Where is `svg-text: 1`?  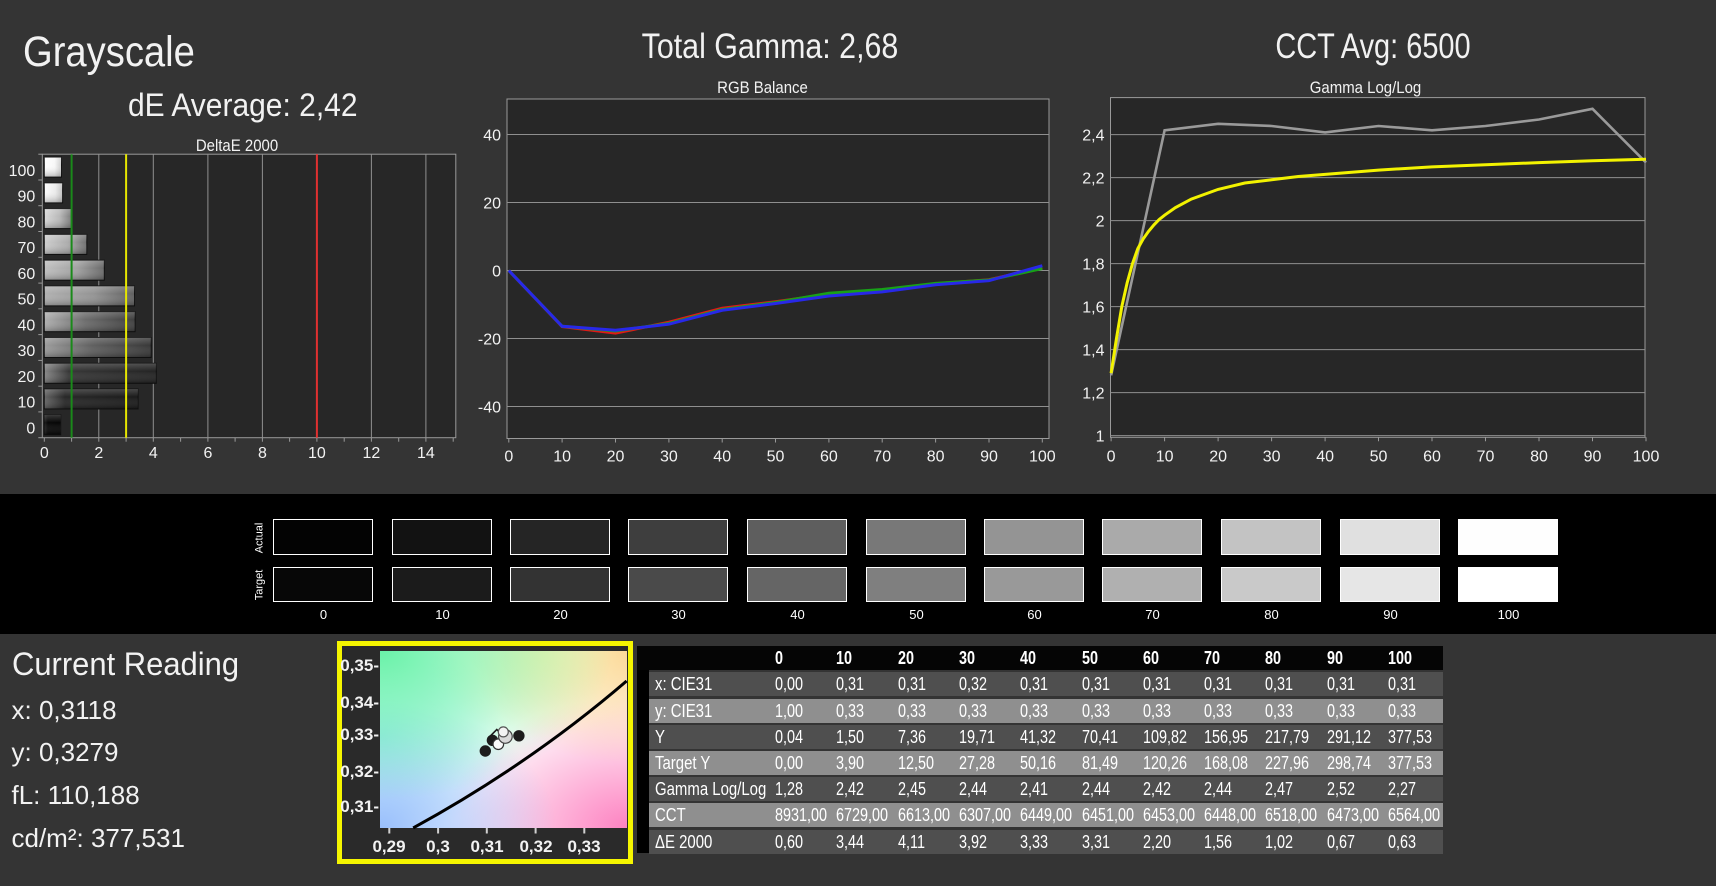
svg-text: 1 is located at coordinates (1100, 436).